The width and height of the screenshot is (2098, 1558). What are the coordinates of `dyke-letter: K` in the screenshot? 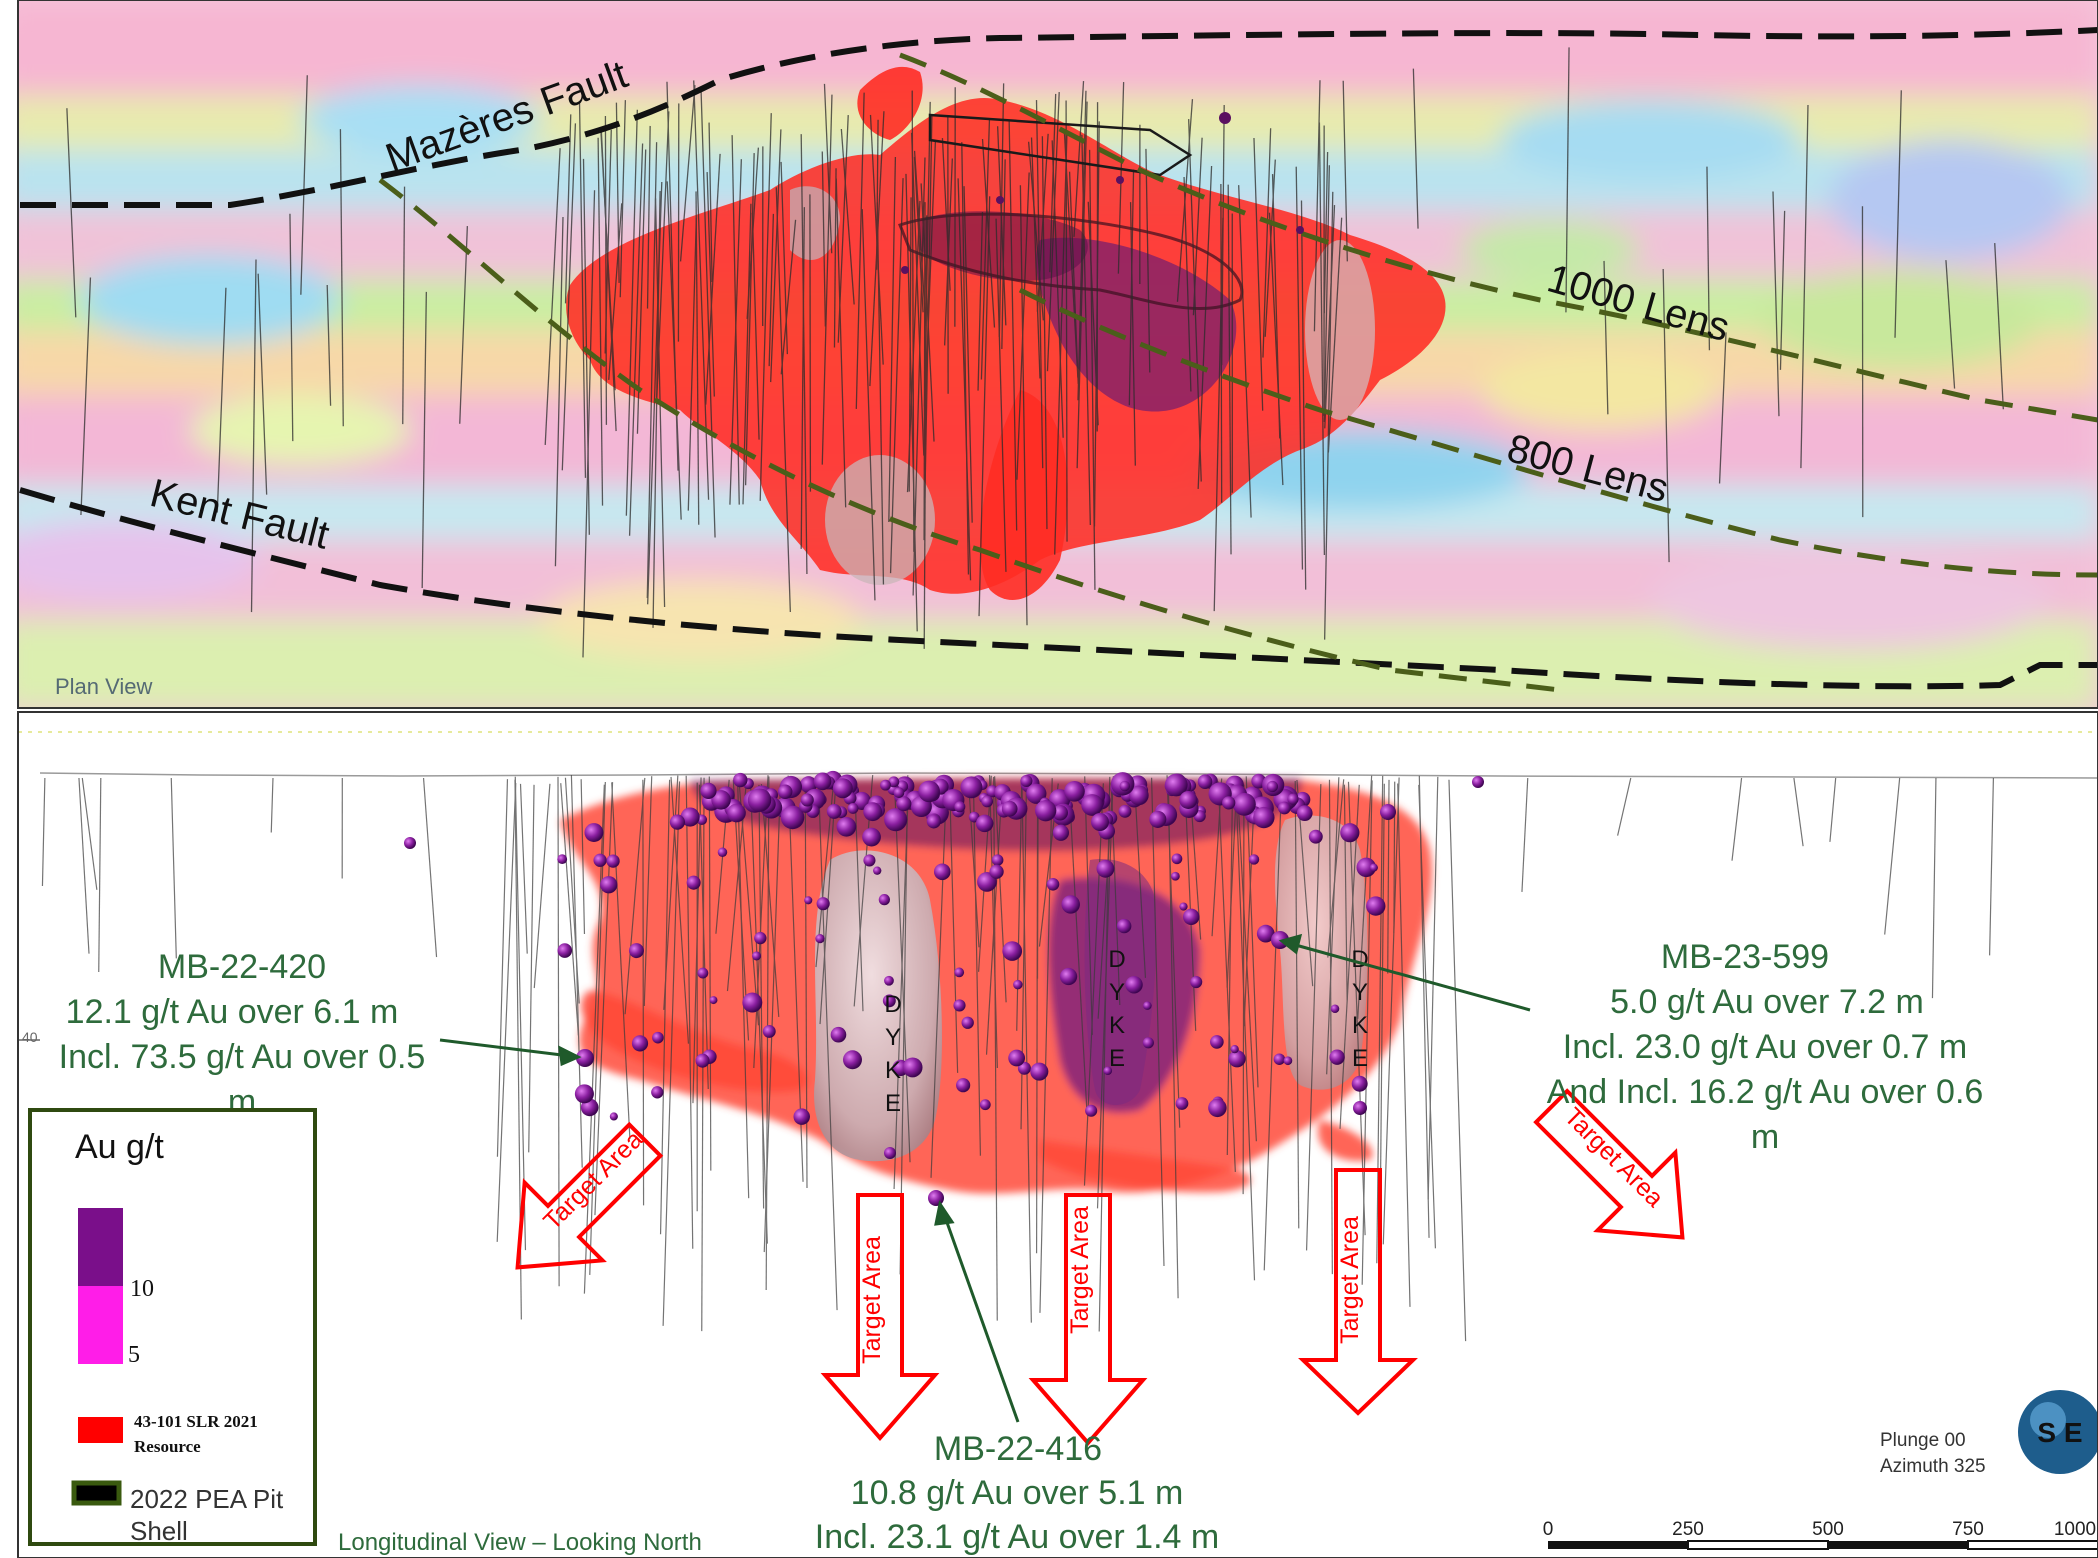 It's located at (893, 1070).